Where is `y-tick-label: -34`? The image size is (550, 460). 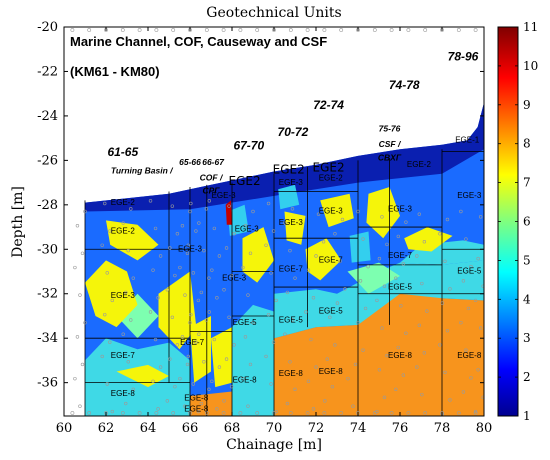
y-tick-label: -34 is located at coordinates (47, 338).